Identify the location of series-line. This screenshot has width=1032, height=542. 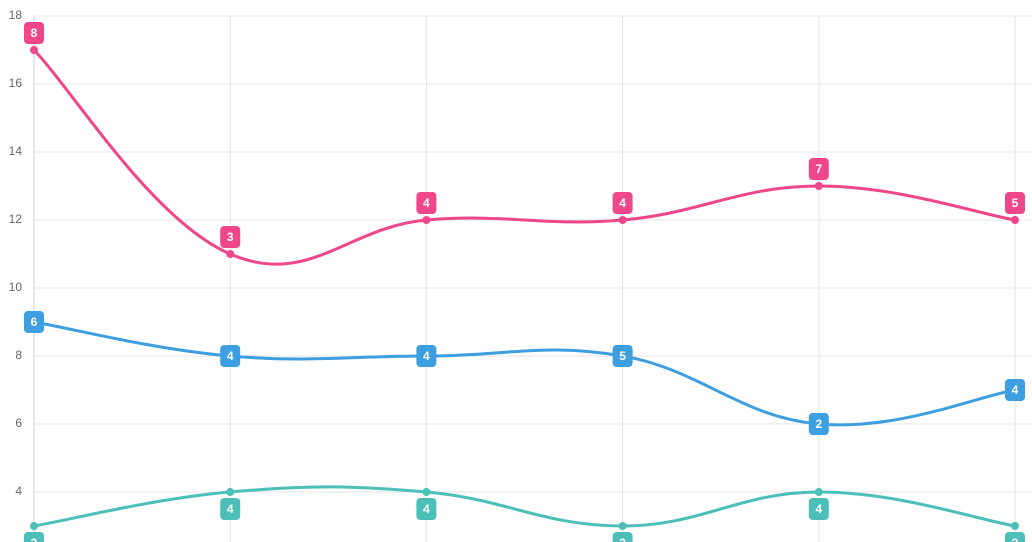
(524, 506).